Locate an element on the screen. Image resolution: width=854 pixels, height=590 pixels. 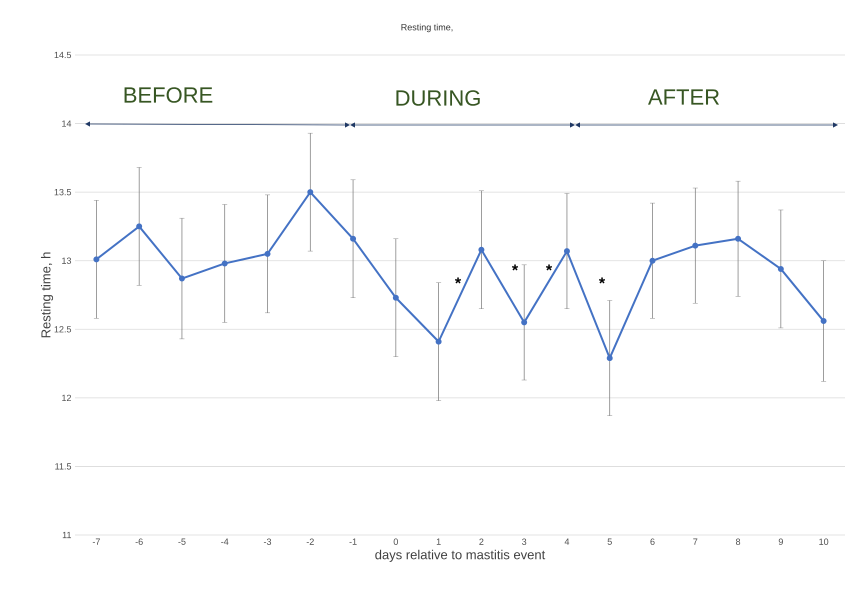
x-tick-label: 0 is located at coordinates (396, 541).